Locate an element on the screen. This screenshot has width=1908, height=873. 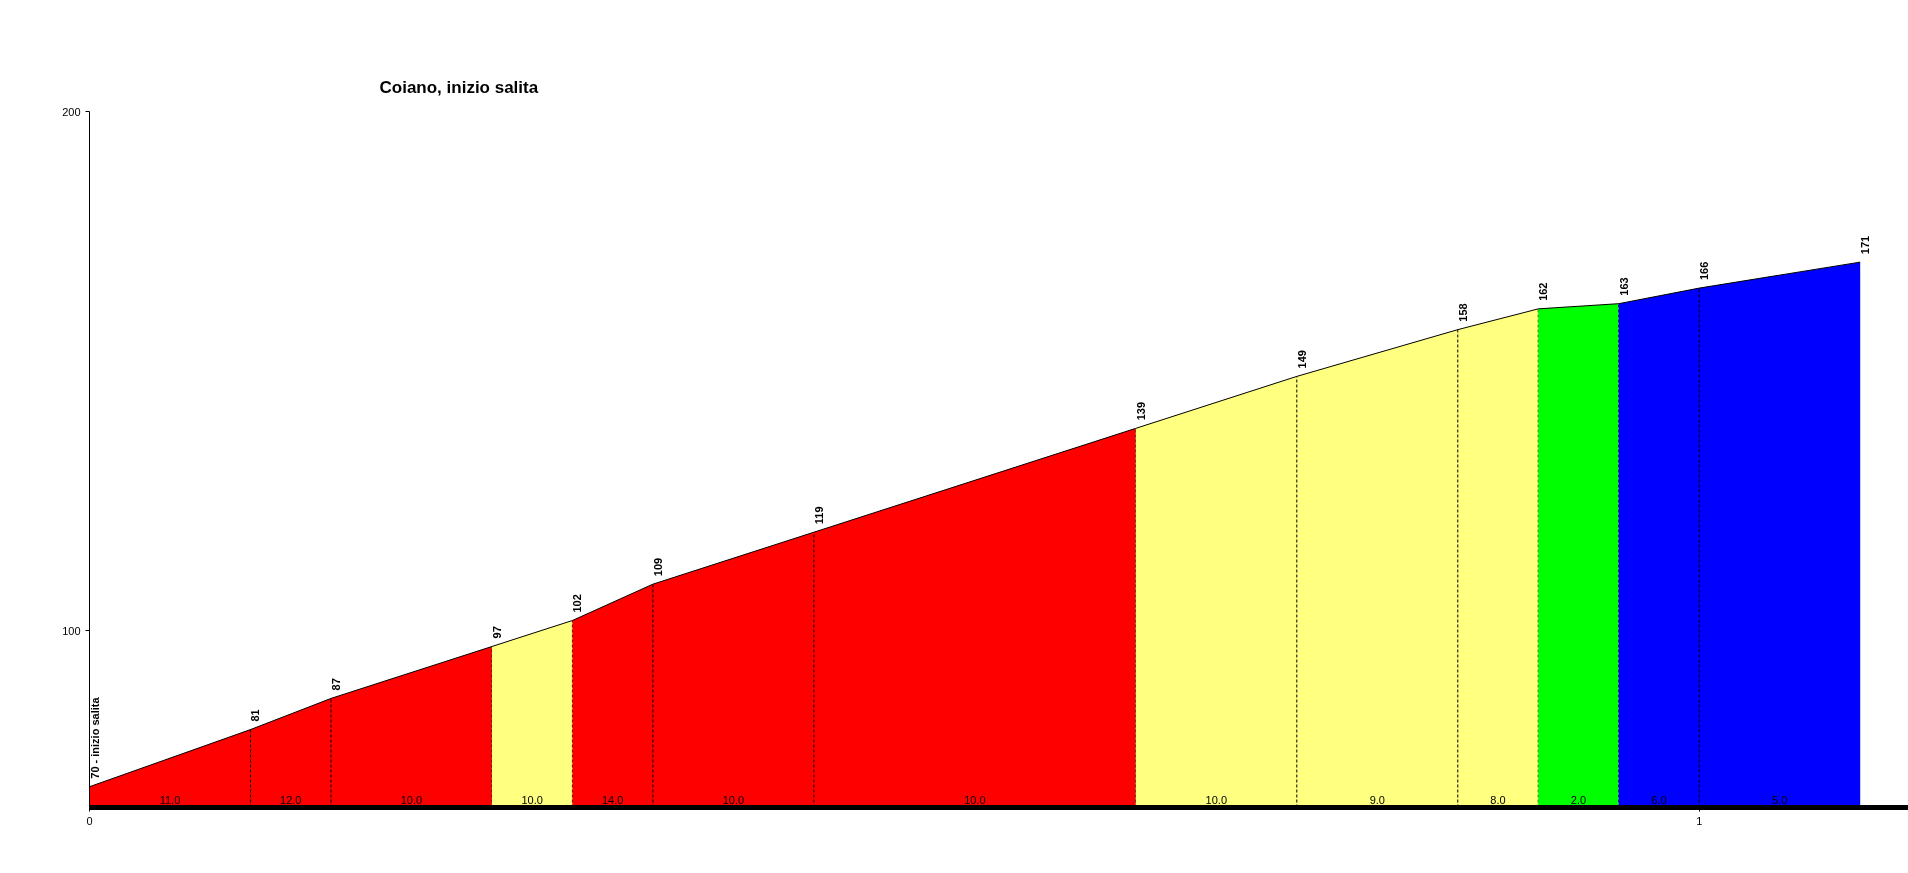
chart-title: Coiano, inizio salita is located at coordinates (459, 87).